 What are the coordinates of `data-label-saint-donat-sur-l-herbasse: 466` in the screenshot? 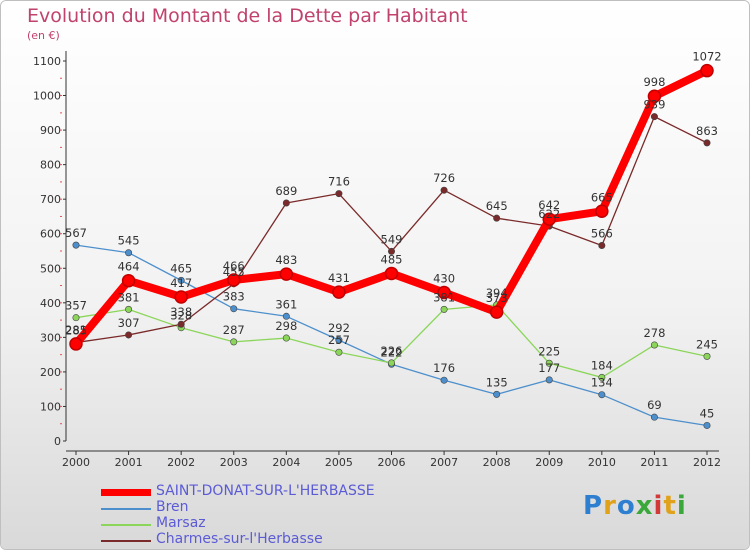 It's located at (234, 266).